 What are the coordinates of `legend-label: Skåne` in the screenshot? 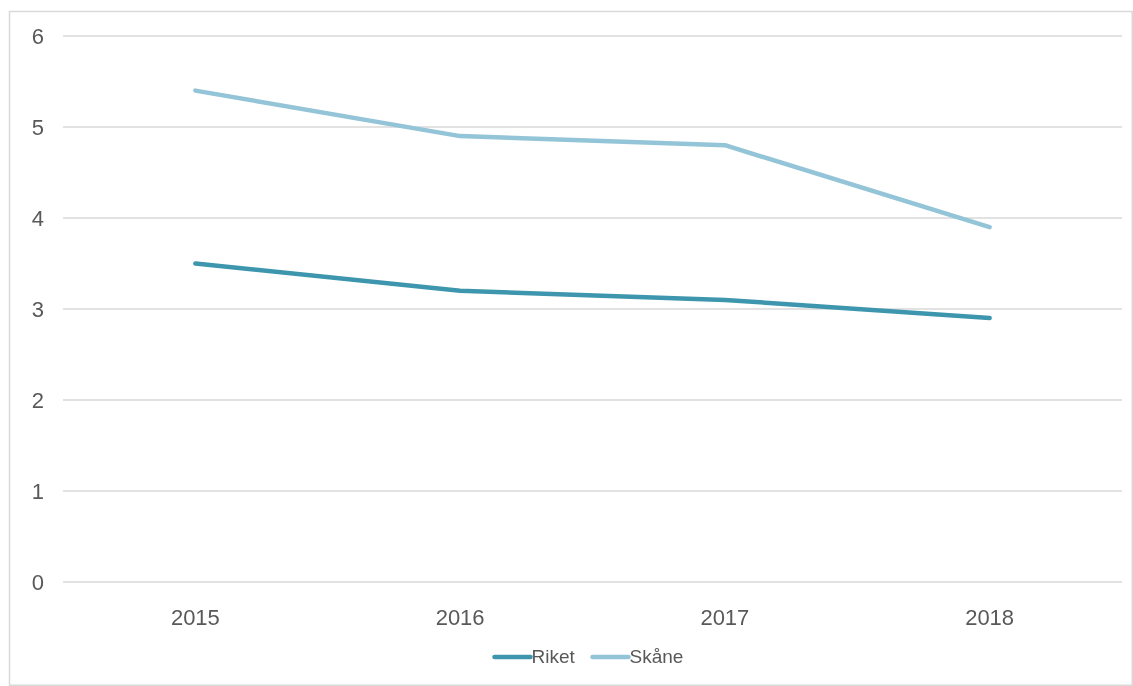 It's located at (656, 656).